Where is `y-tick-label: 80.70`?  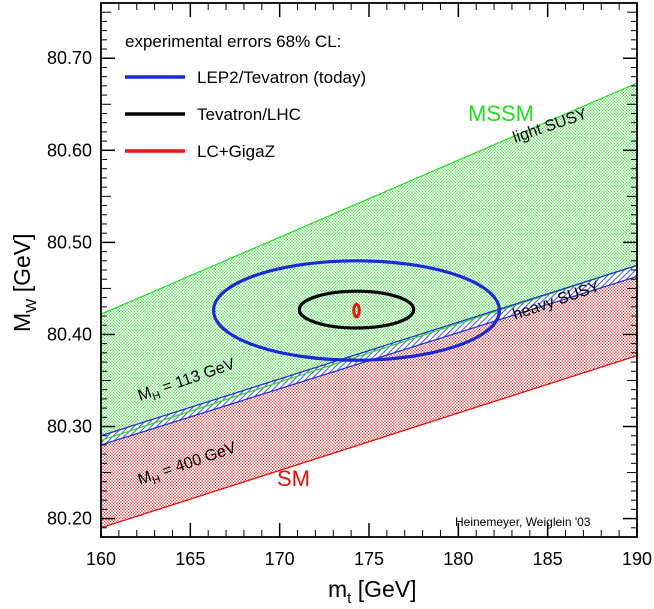
y-tick-label: 80.70 is located at coordinates (69, 58).